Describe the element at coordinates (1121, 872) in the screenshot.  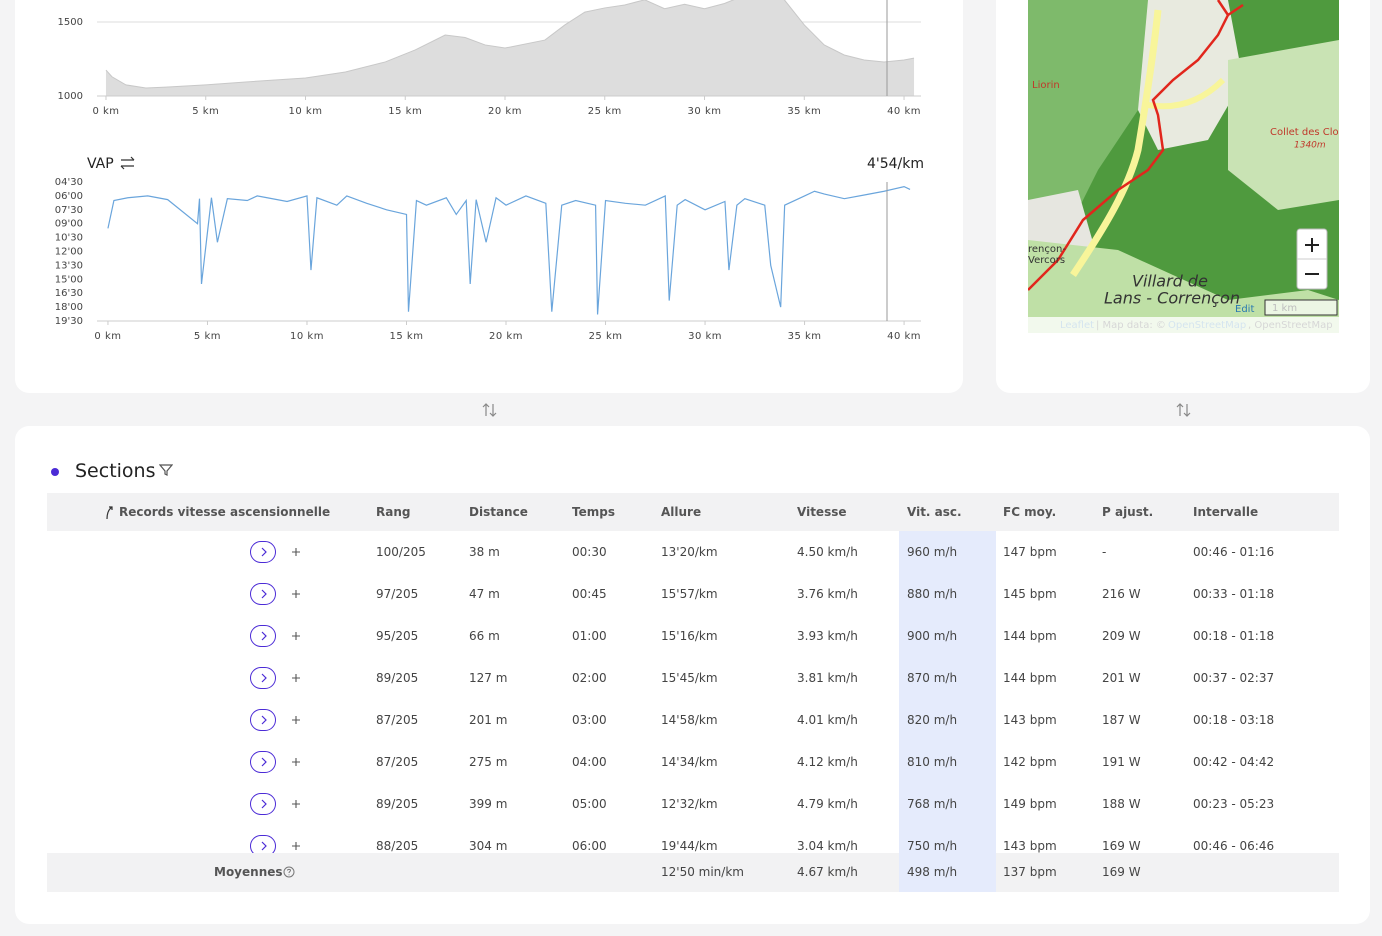
I see `average-cell: 169 W` at that location.